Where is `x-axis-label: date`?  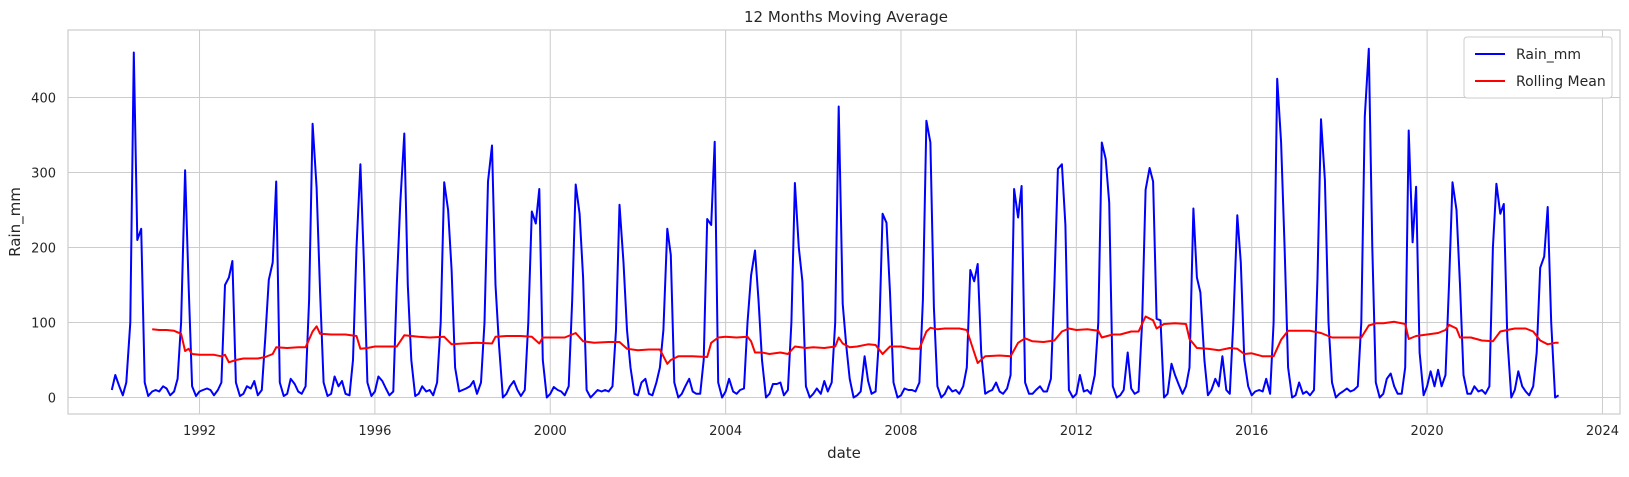
x-axis-label: date is located at coordinates (844, 453).